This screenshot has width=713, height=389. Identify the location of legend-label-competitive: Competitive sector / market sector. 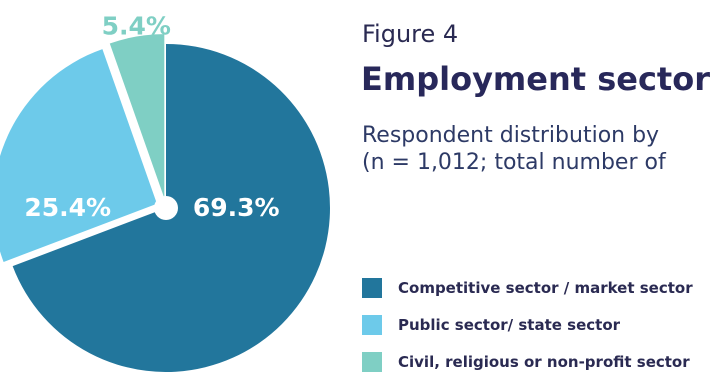
(545, 288).